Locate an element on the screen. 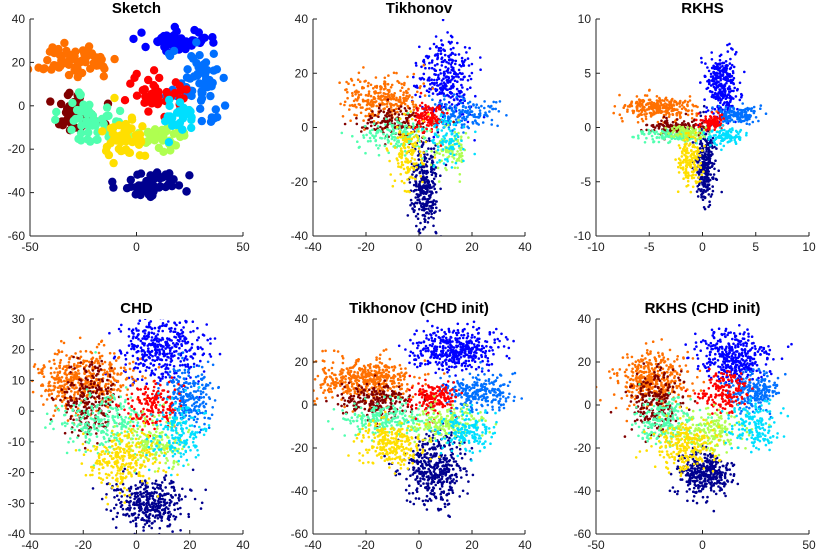 The image size is (820, 554). x-tick-label: 10 is located at coordinates (809, 247).